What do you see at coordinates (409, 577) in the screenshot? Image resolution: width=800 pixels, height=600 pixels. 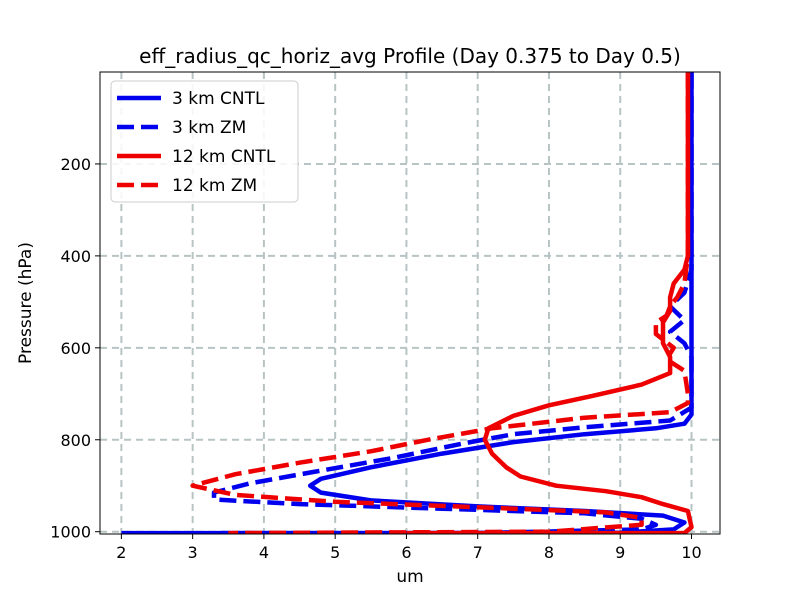 I see `x-axis-label: um` at bounding box center [409, 577].